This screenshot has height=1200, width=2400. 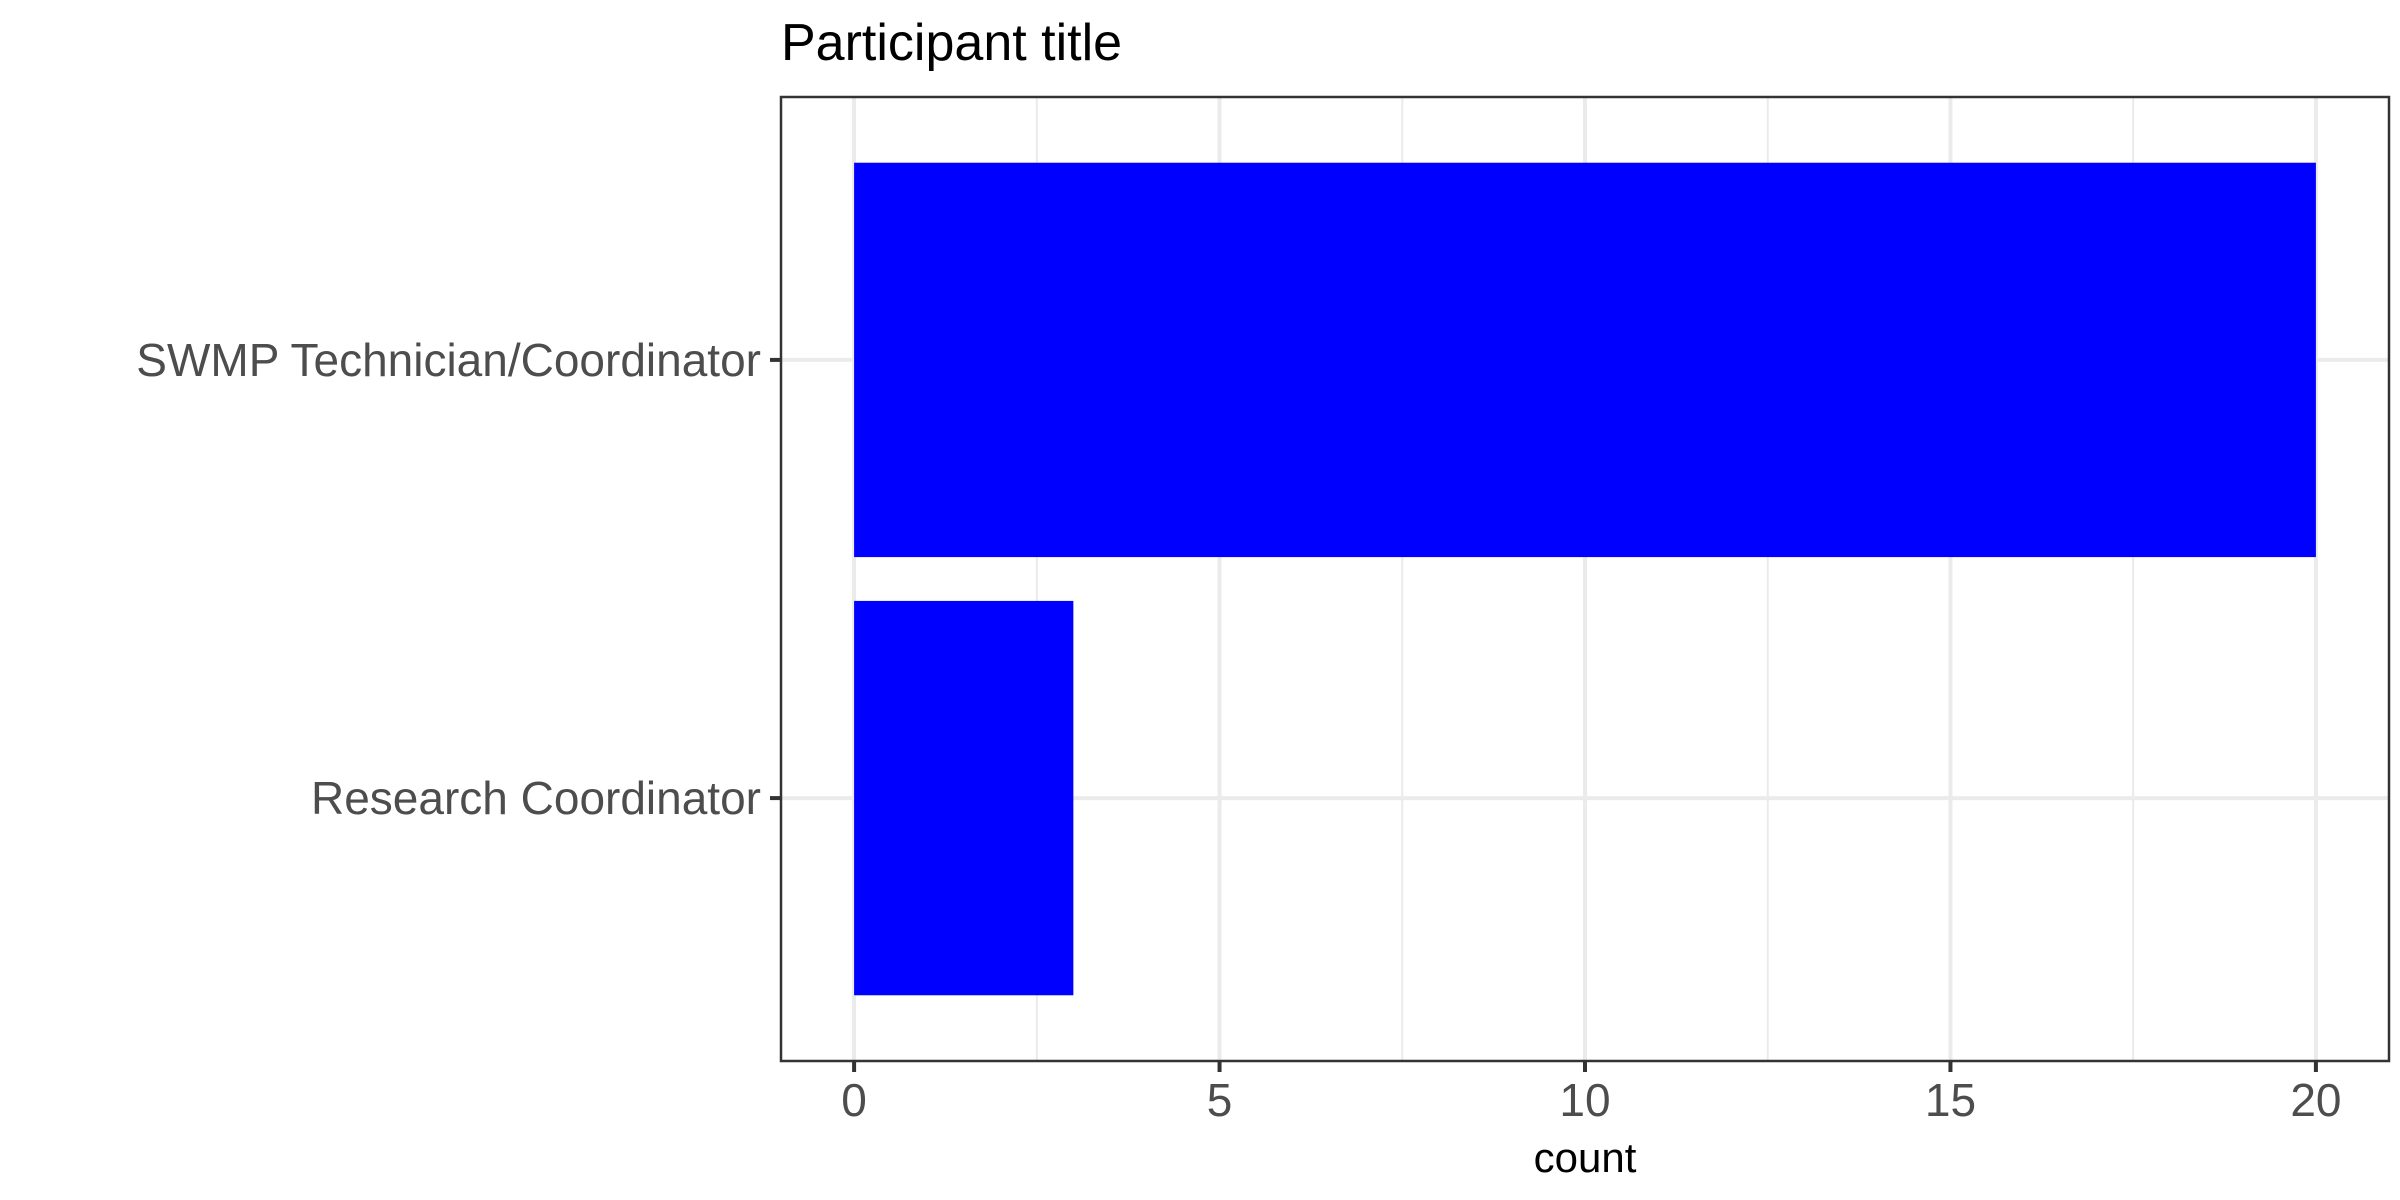 I want to click on x-tick-label: 20, so click(x=2315, y=1100).